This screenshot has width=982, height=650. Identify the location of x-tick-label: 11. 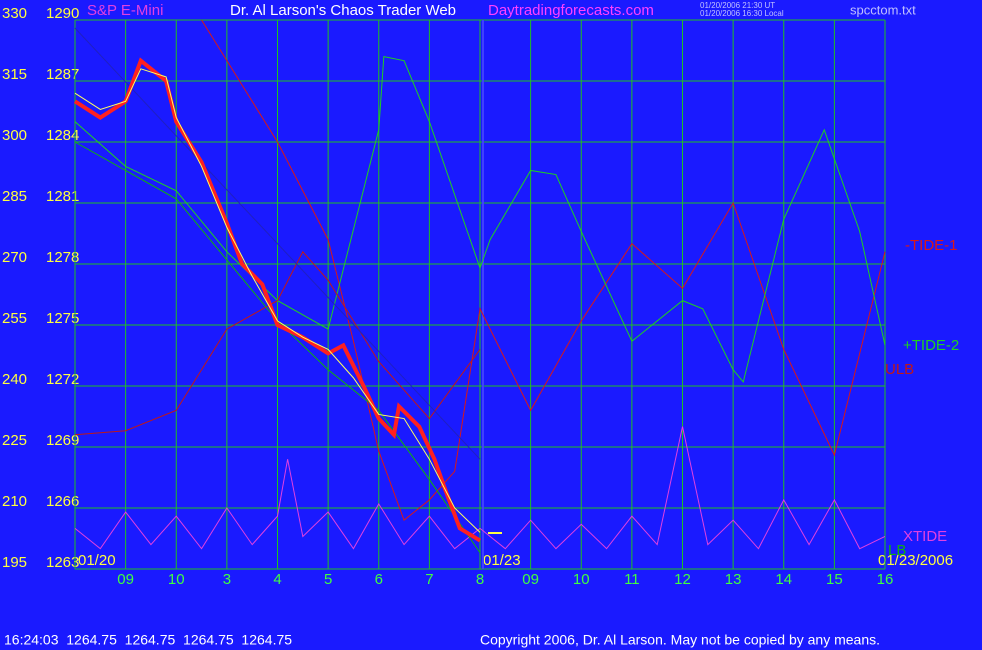
(632, 579).